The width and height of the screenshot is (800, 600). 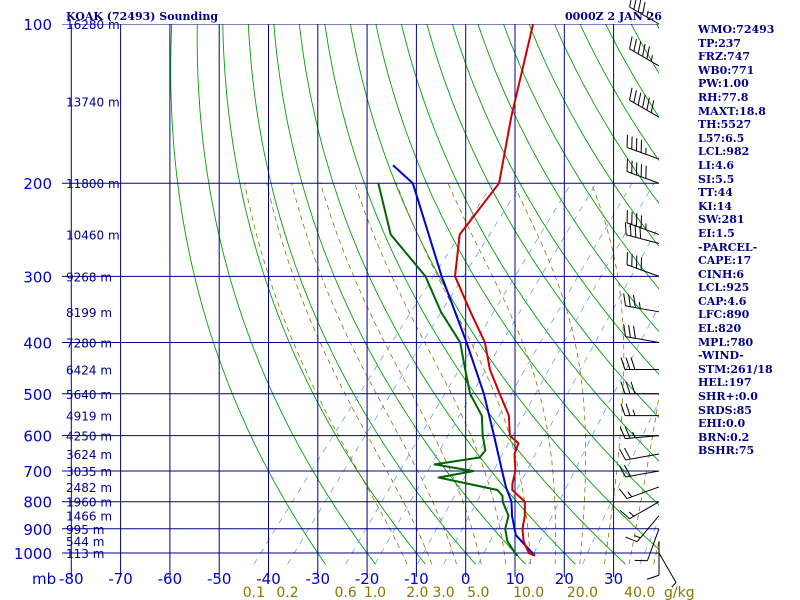 I want to click on mixing-ratio-label: 20.0, so click(x=582, y=592).